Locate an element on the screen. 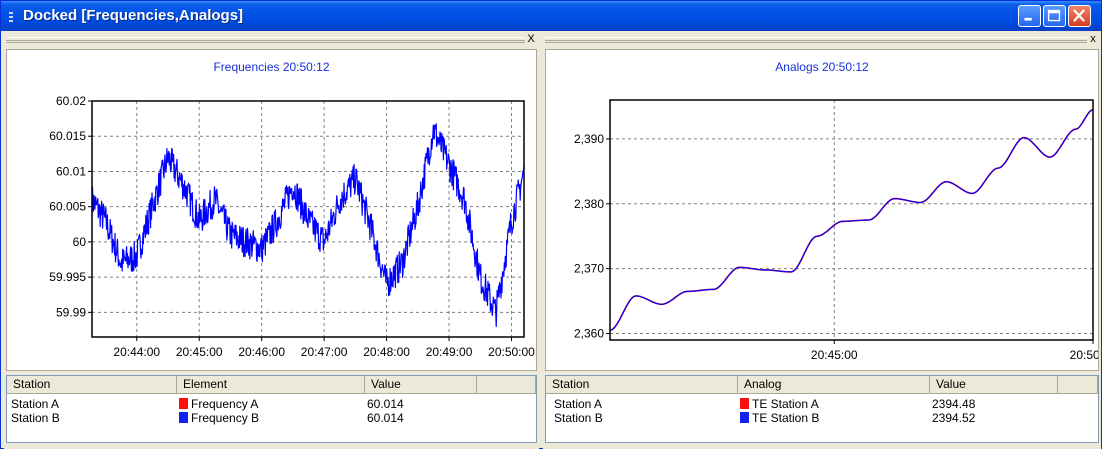 This screenshot has height=449, width=1102. x-tick-label: 20:46:00 is located at coordinates (261, 352).